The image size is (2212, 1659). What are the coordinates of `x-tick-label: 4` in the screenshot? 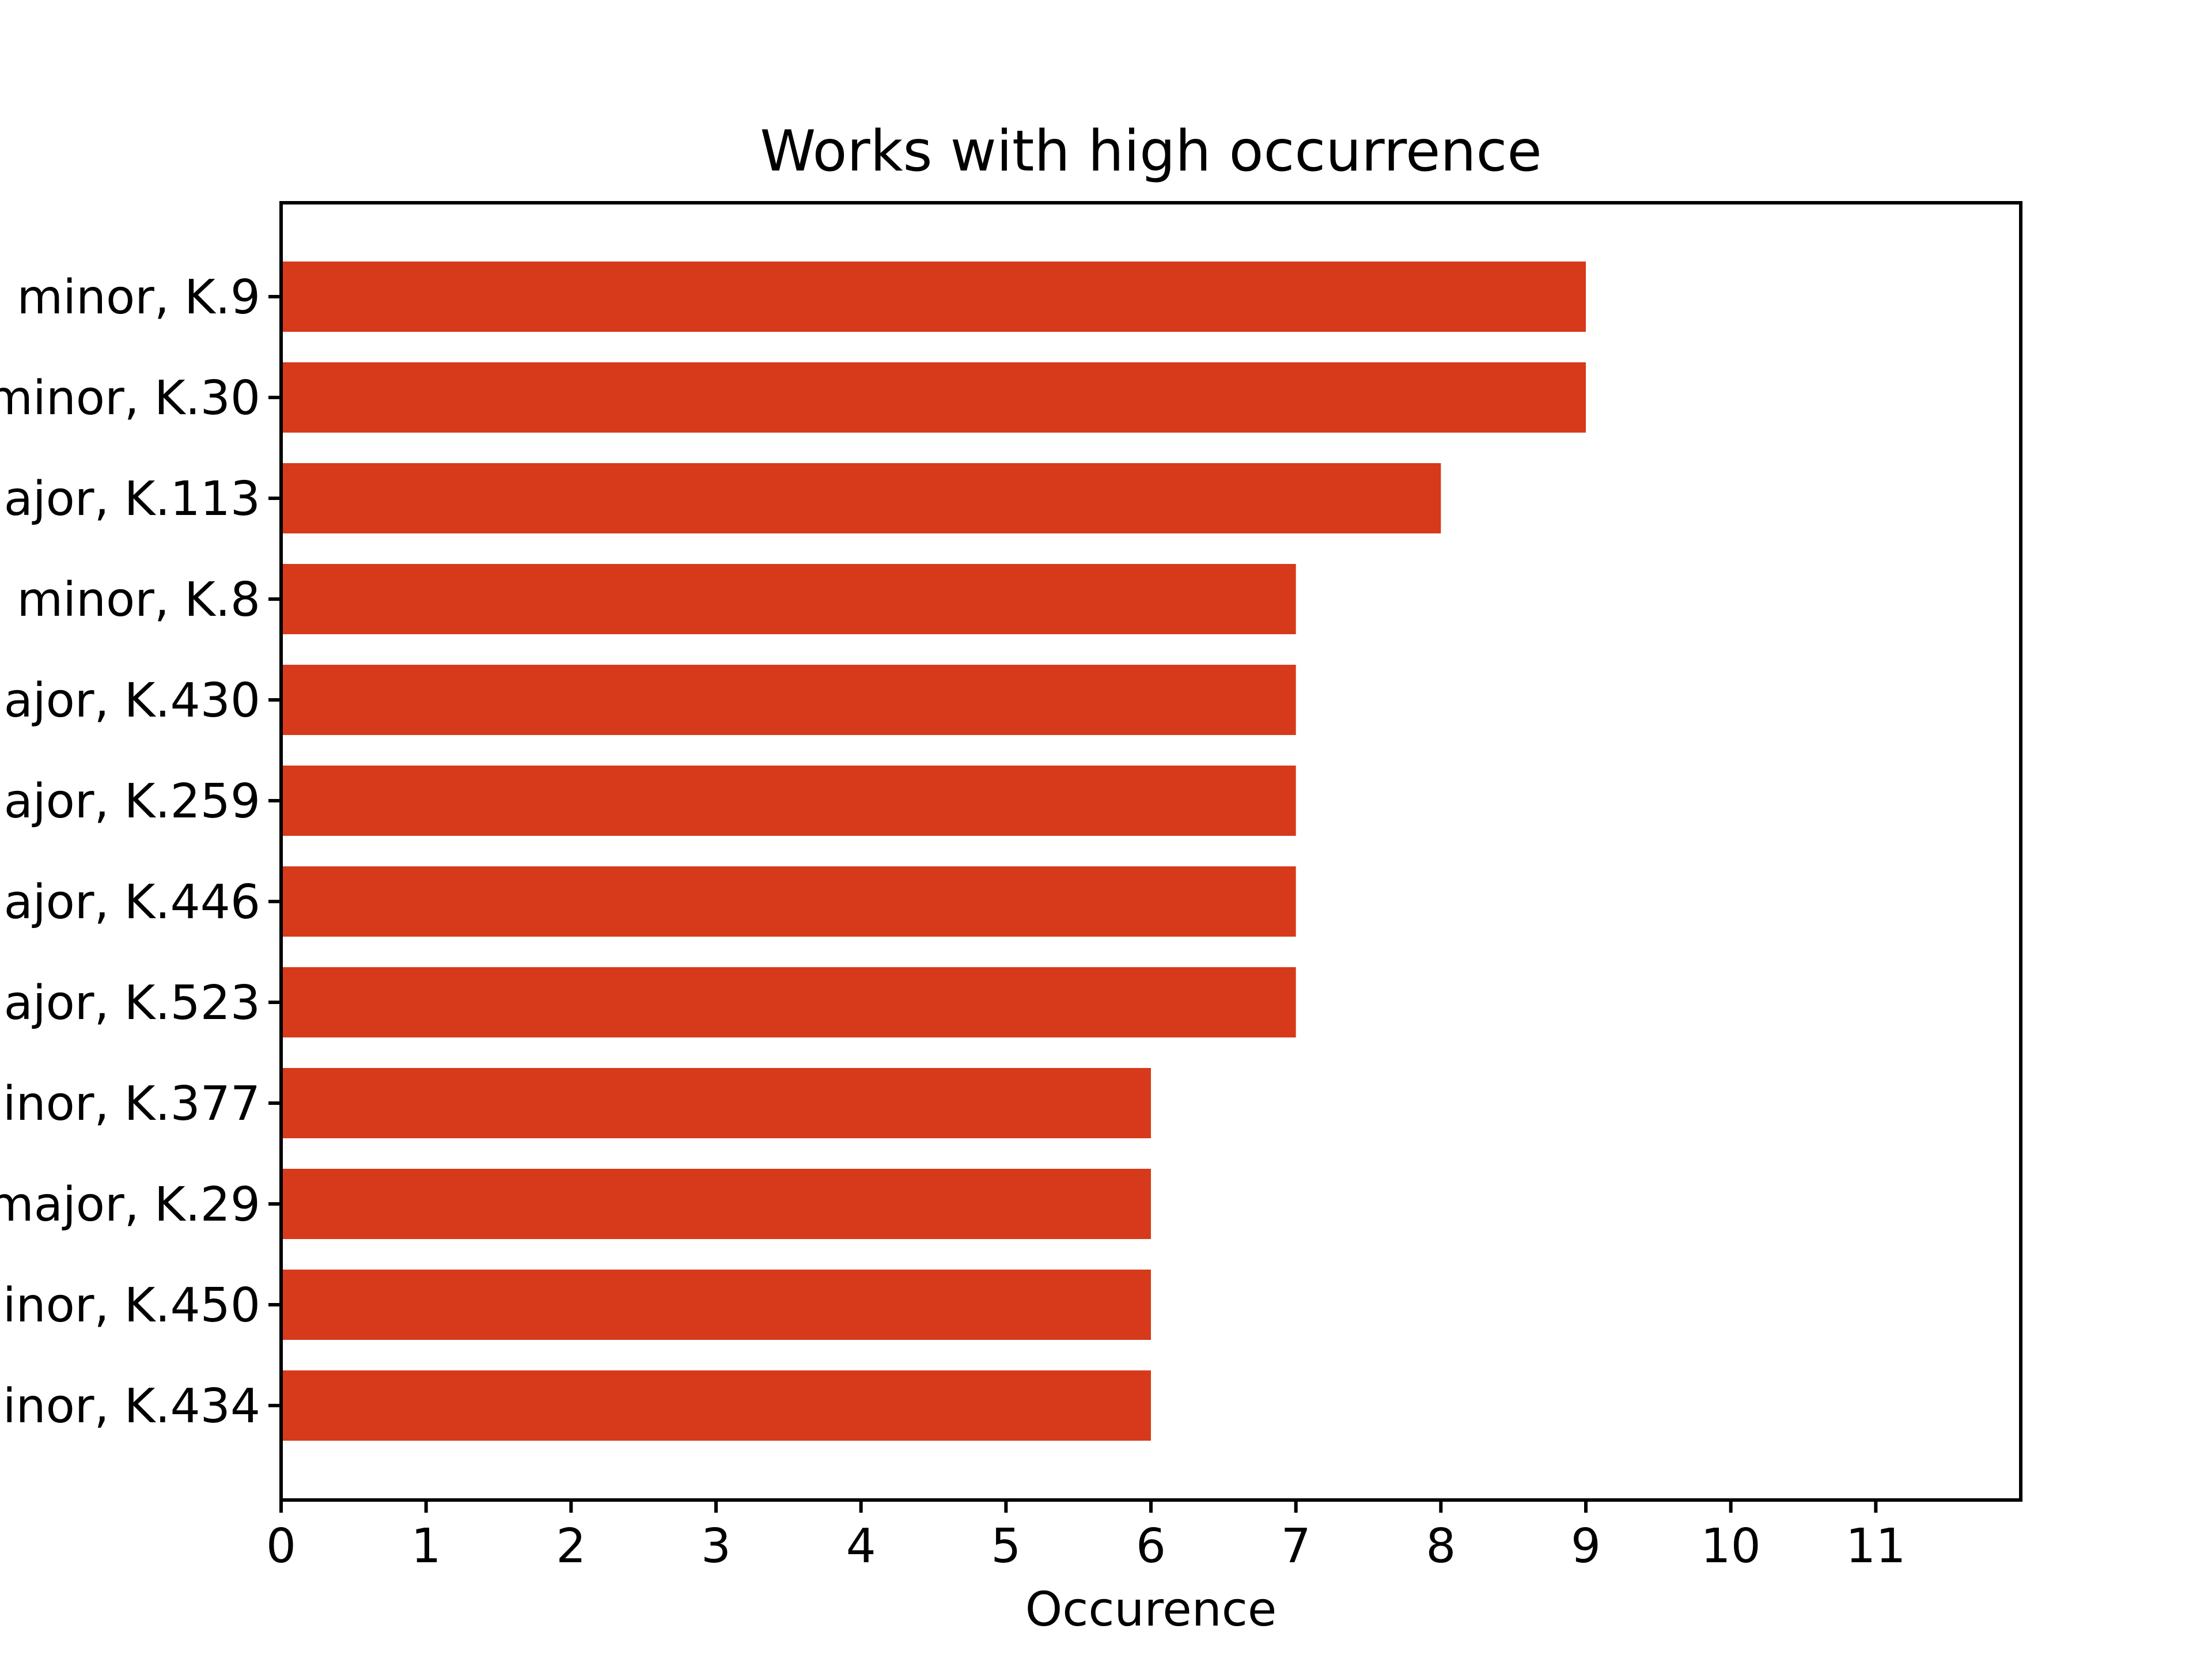 It's located at (861, 1546).